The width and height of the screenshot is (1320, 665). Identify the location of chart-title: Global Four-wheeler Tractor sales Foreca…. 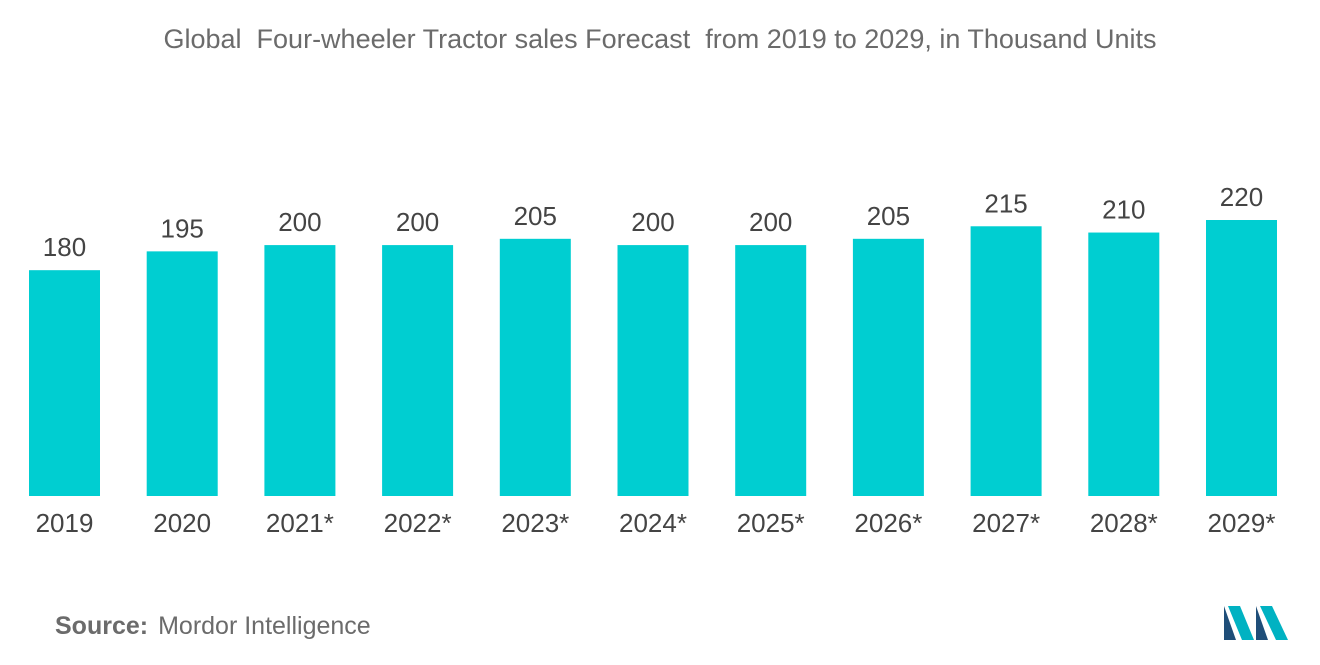
(660, 39).